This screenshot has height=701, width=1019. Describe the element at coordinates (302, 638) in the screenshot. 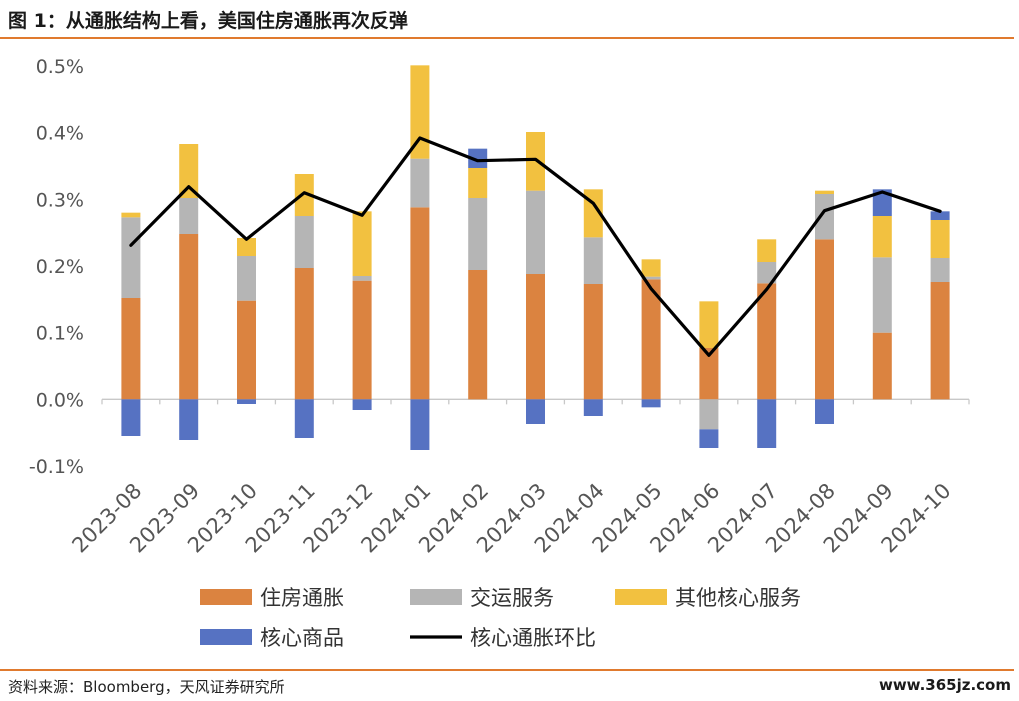

I see `legend-label: 核心商品` at that location.